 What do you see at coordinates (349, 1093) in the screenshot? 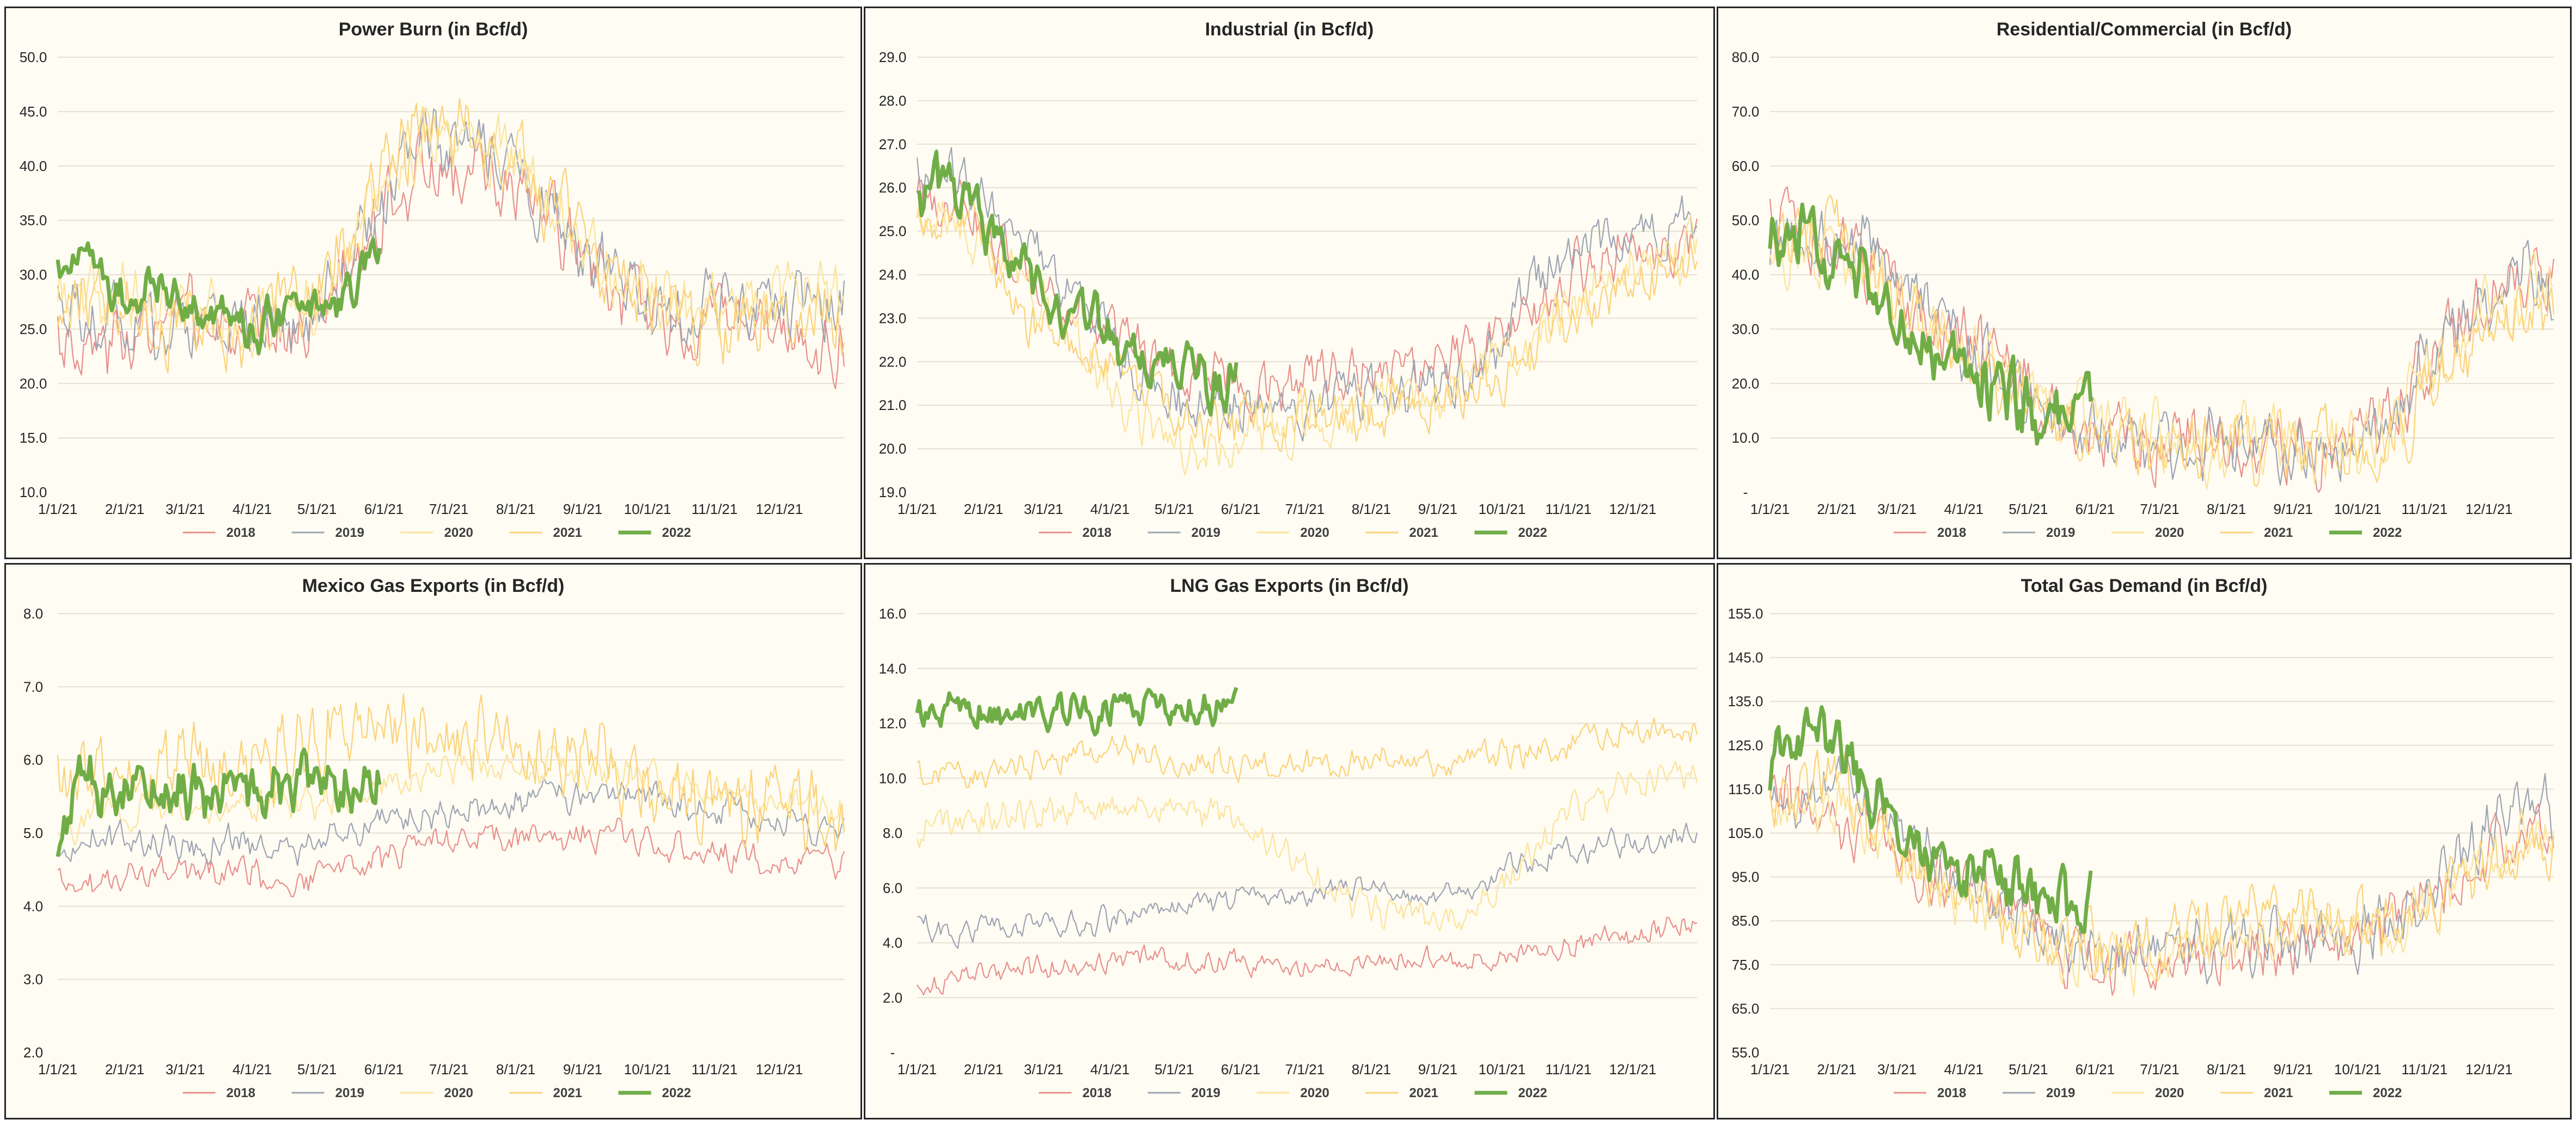
I see `chart-mexico-gas-exports-legend-label-2019: 2019` at bounding box center [349, 1093].